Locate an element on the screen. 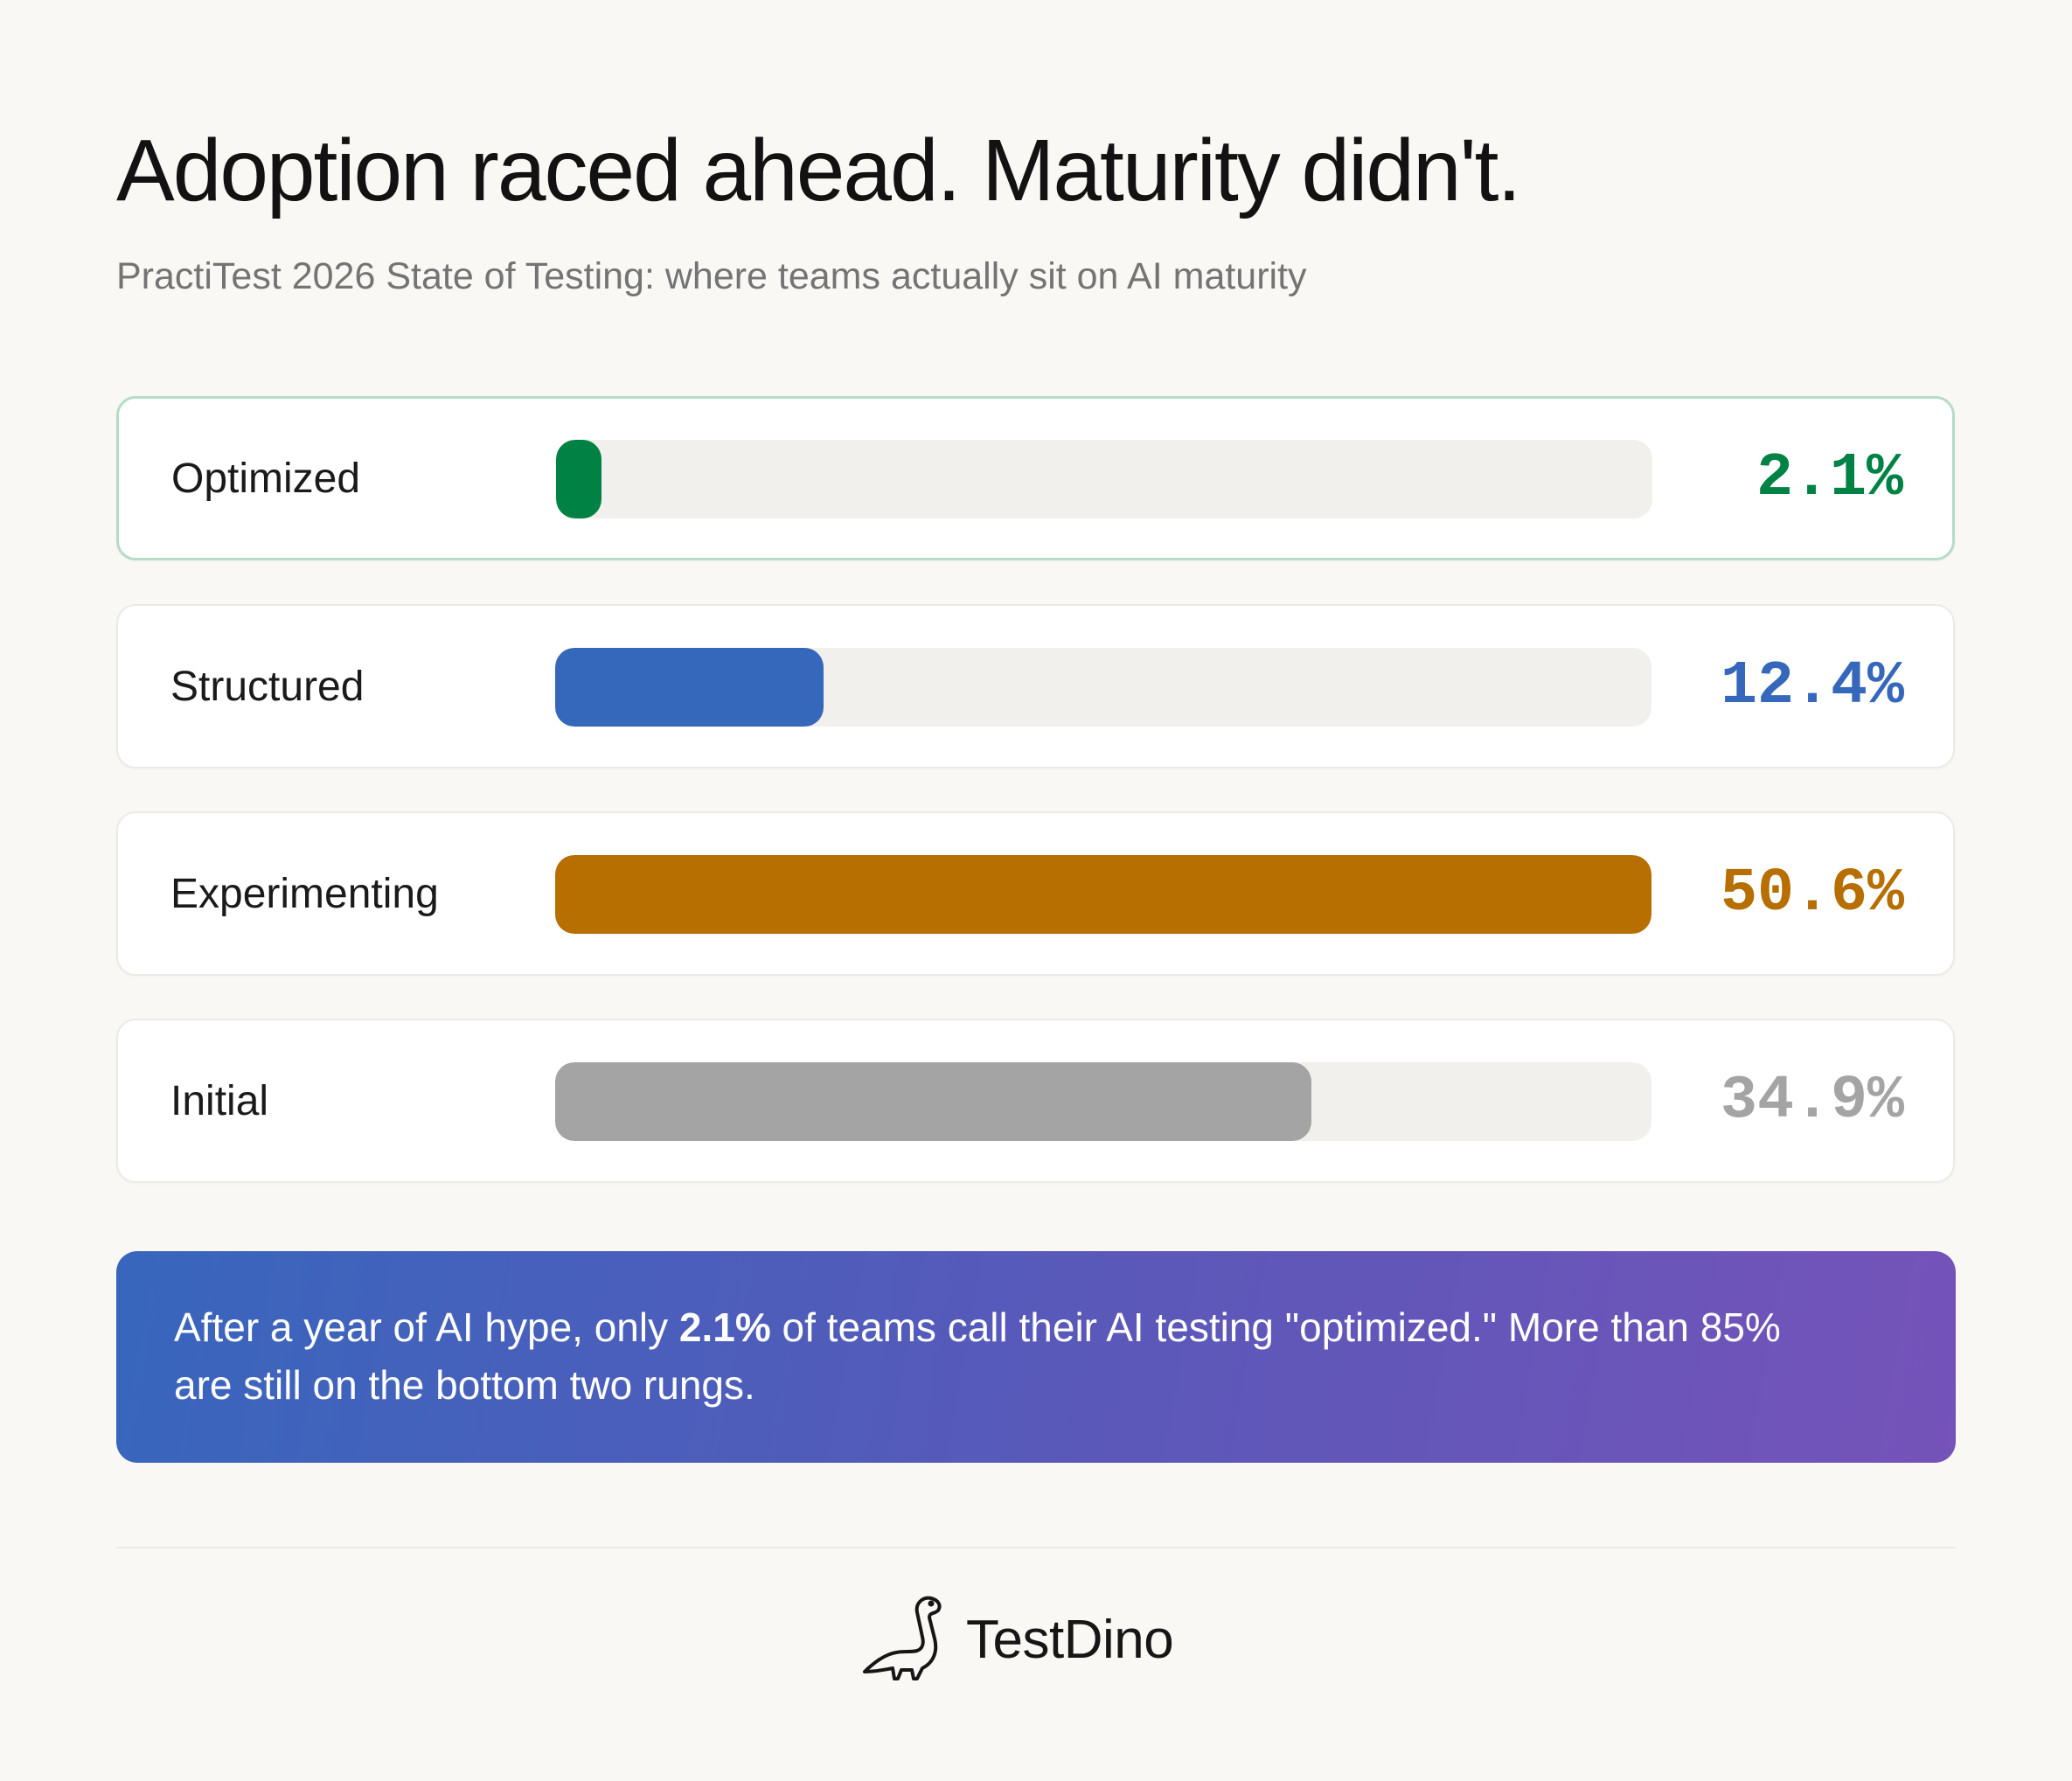  bar-label: Optimized is located at coordinates (266, 478).